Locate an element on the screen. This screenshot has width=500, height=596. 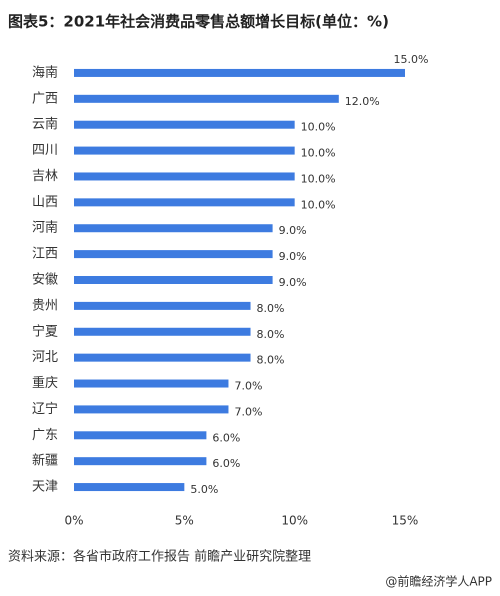
y-tick-label: 海南 is located at coordinates (45, 72).